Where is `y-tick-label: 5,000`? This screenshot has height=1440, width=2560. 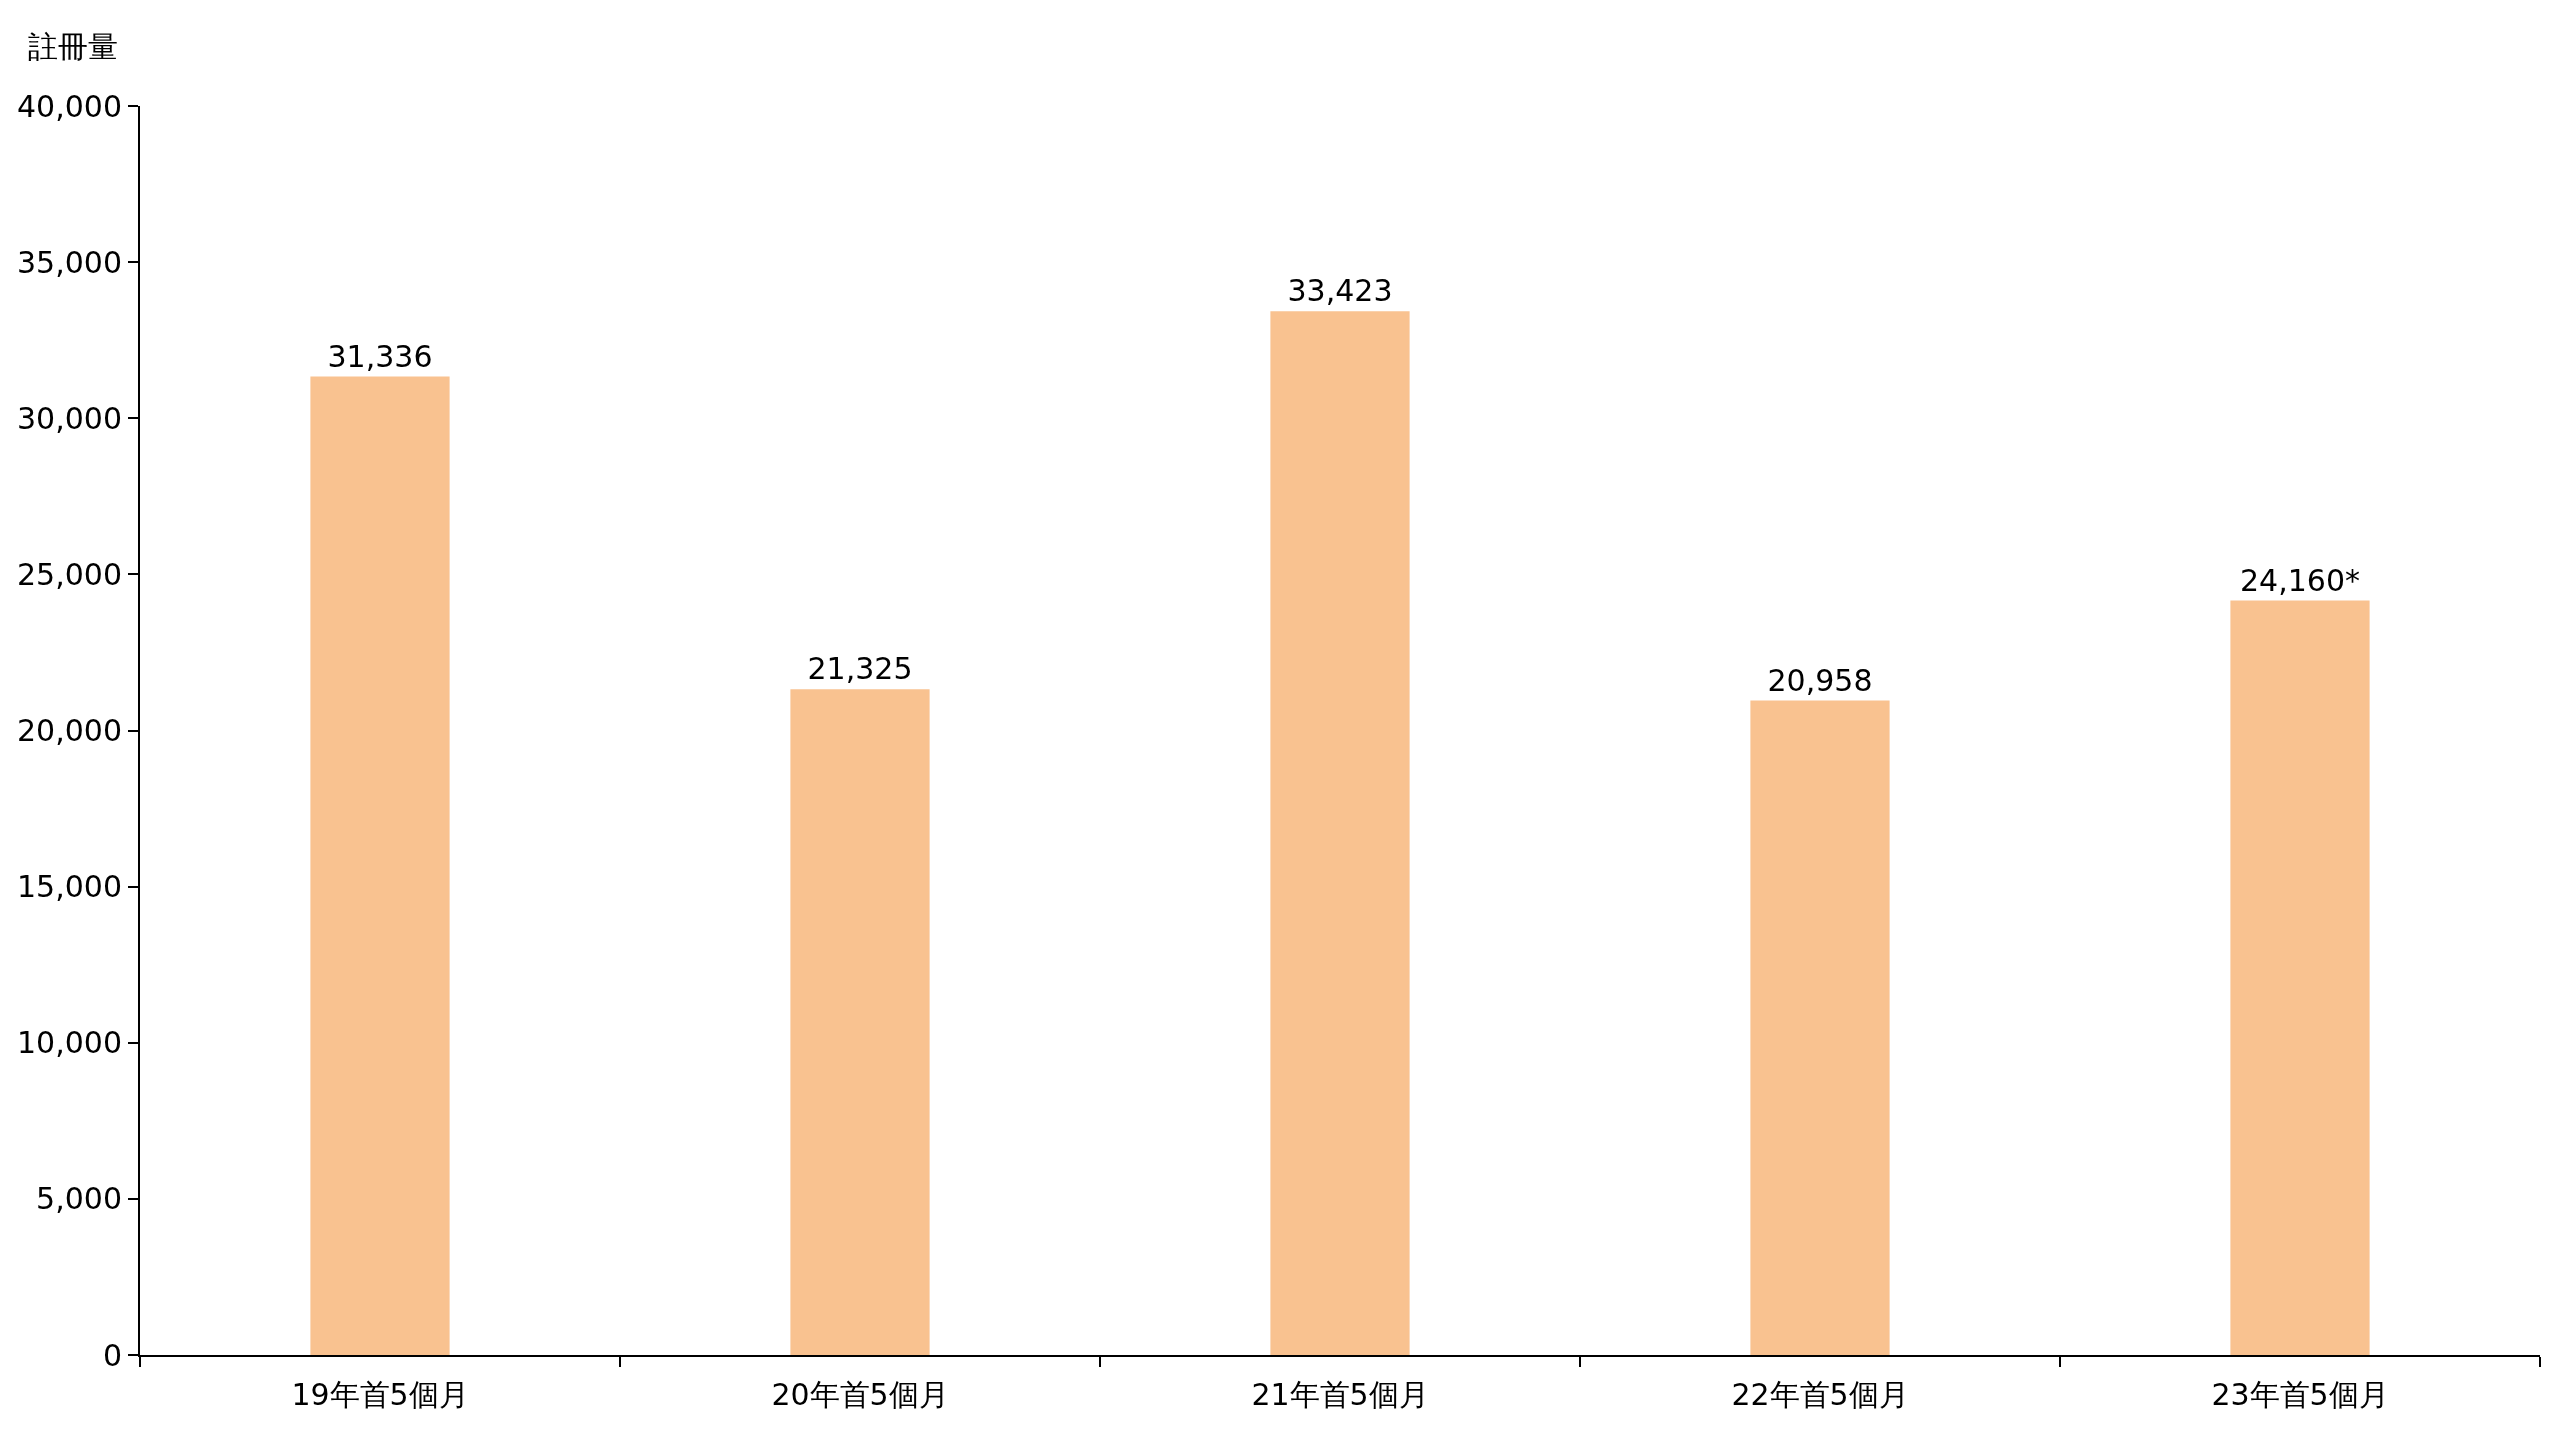
y-tick-label: 5,000 is located at coordinates (79, 1199).